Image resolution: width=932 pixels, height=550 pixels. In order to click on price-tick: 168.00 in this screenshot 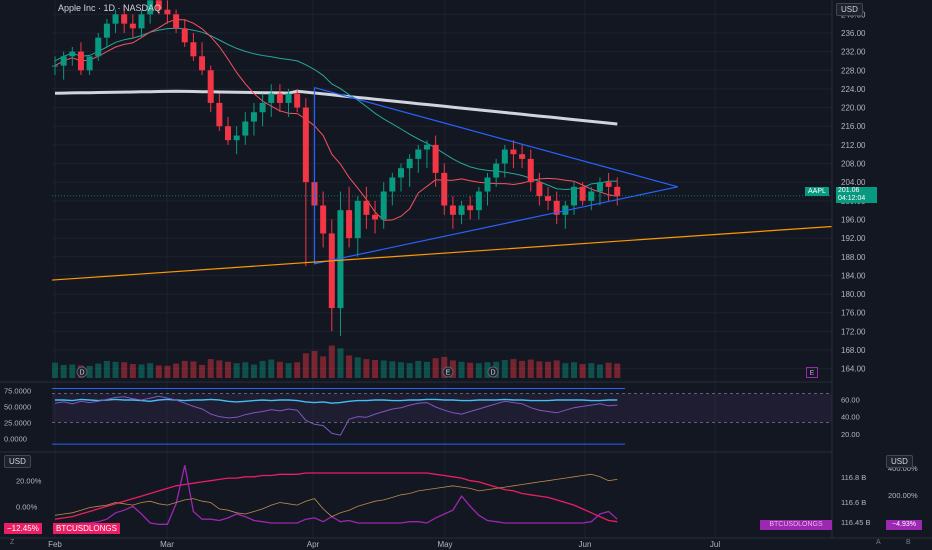, I will do `click(853, 350)`.